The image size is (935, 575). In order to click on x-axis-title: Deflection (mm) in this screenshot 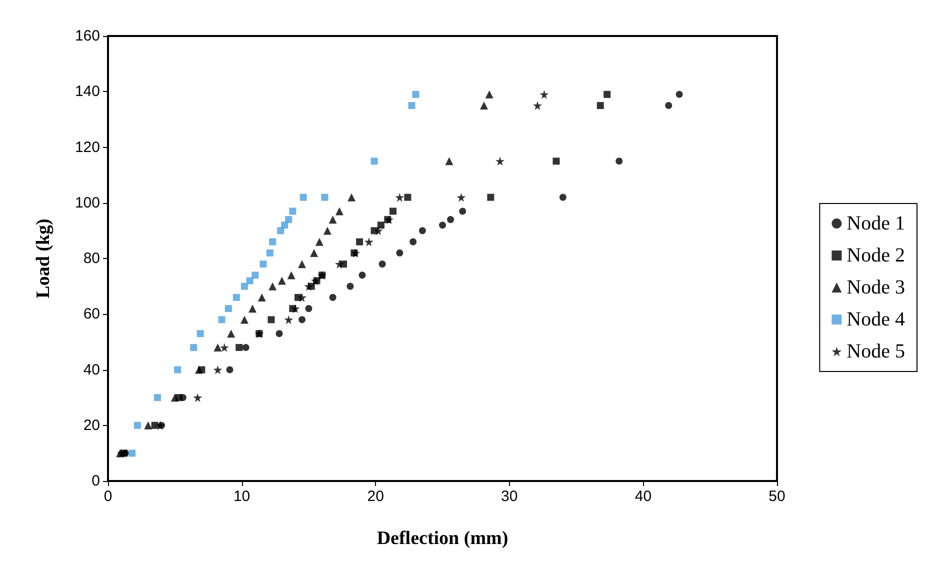, I will do `click(442, 538)`.